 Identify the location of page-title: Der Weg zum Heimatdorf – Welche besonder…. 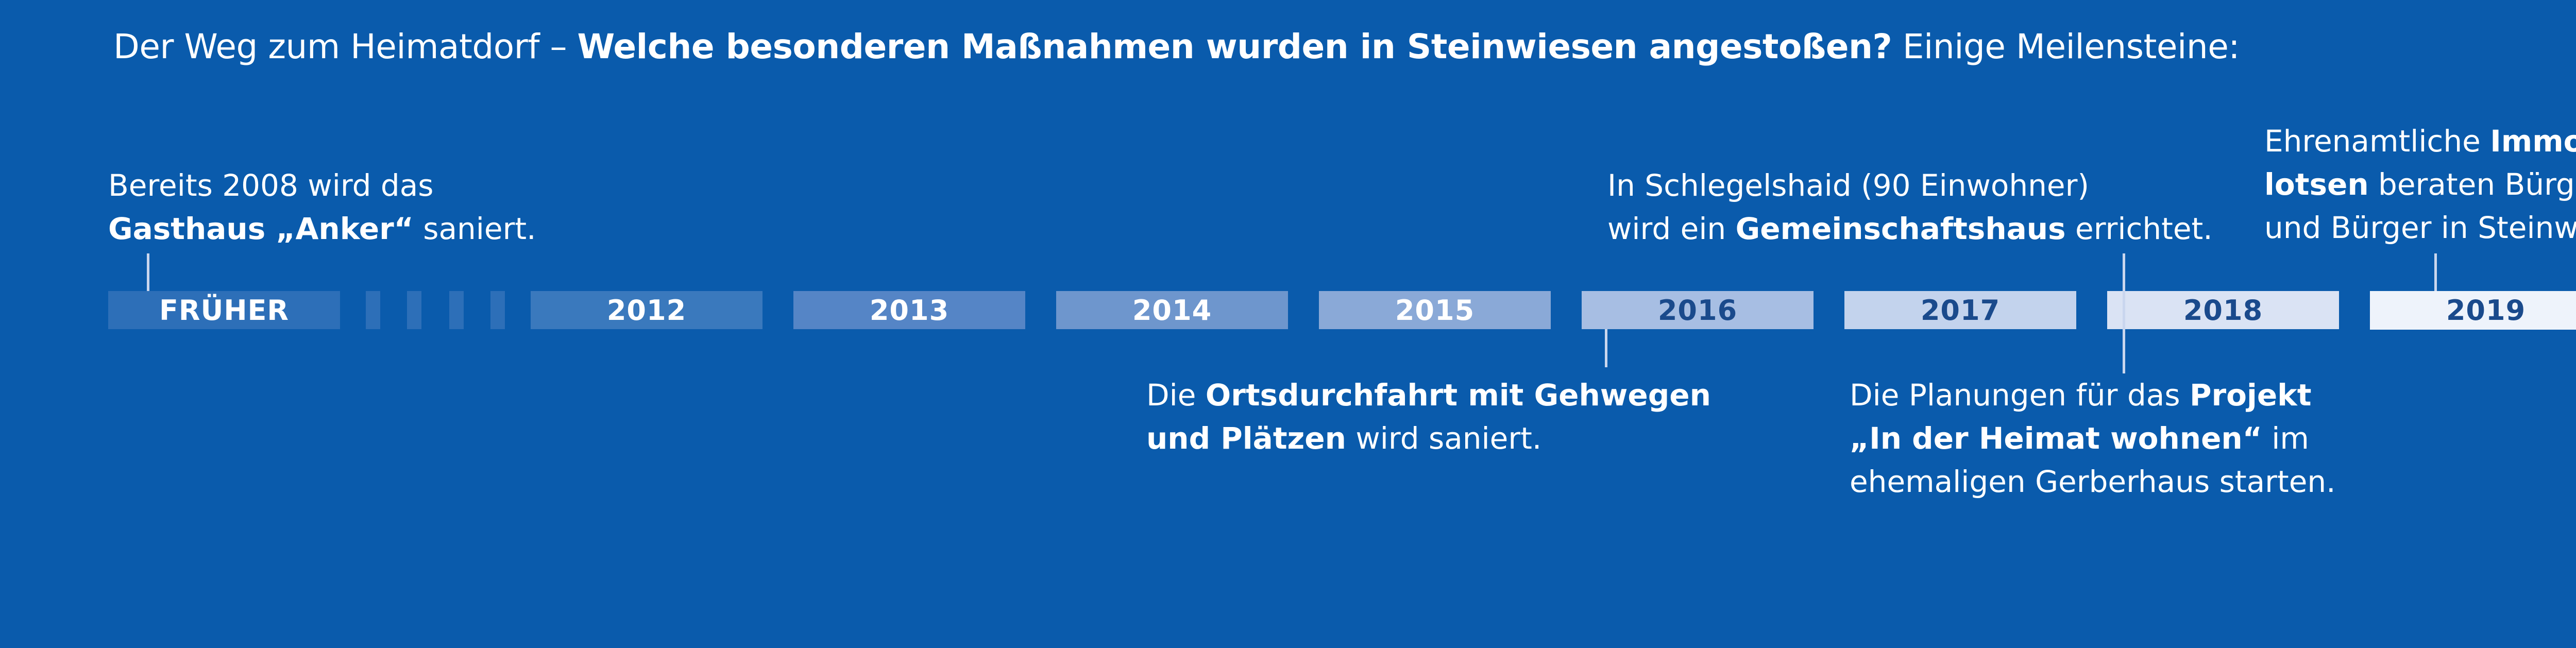
(1176, 46).